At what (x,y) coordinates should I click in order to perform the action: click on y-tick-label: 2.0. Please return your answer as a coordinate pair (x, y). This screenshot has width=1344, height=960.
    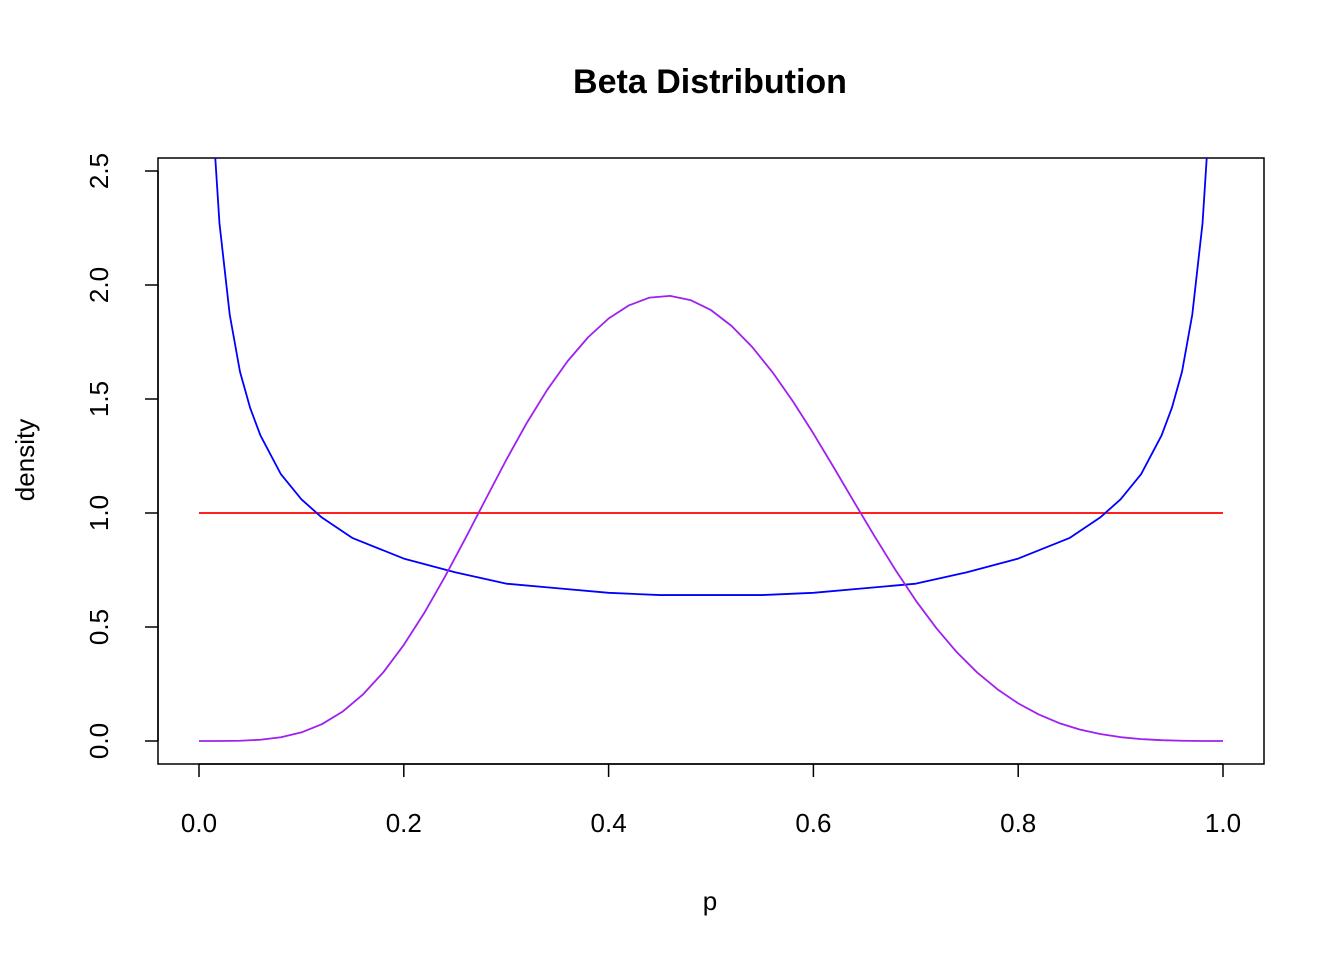
    Looking at the image, I should click on (99, 285).